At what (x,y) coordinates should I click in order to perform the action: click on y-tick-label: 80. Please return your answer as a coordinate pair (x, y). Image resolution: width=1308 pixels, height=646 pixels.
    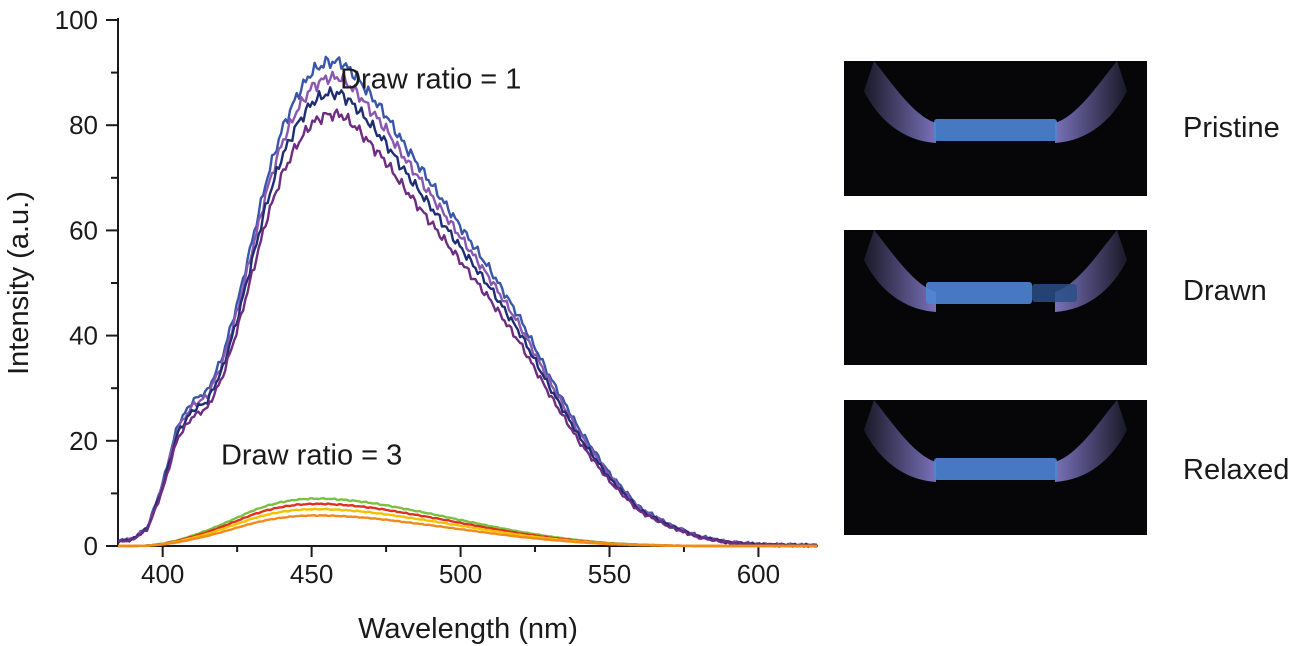
    Looking at the image, I should click on (83, 125).